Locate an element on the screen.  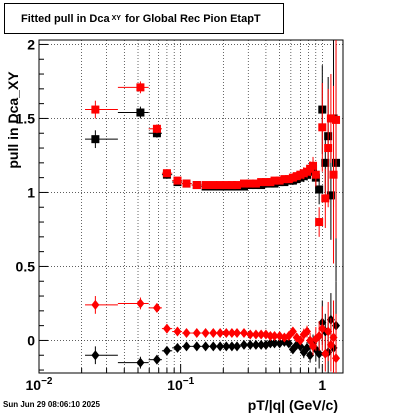
y-axis-label: pull in Dca_XY is located at coordinates (13, 120).